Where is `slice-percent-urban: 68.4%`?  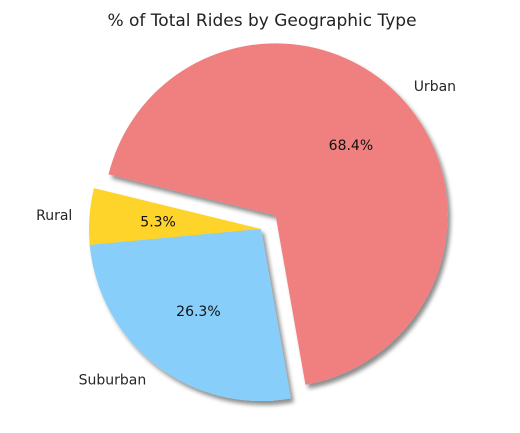 slice-percent-urban: 68.4% is located at coordinates (351, 146).